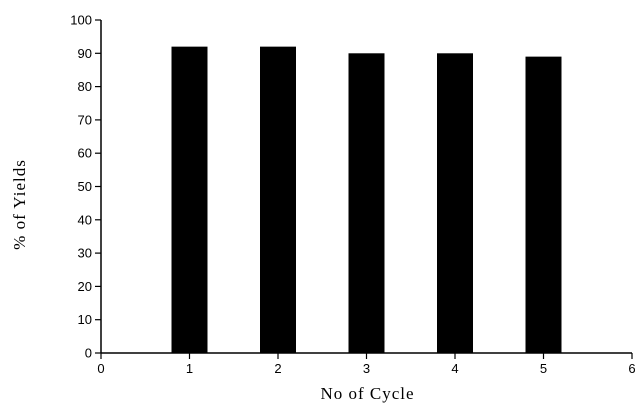  Describe the element at coordinates (88, 353) in the screenshot. I see `y-tick-label: 0` at that location.